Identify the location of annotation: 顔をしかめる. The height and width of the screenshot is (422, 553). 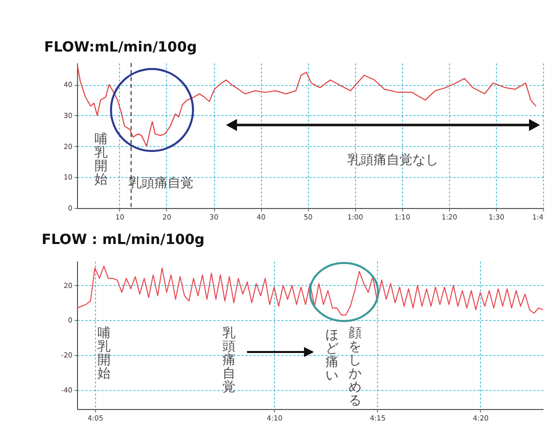
(355, 367).